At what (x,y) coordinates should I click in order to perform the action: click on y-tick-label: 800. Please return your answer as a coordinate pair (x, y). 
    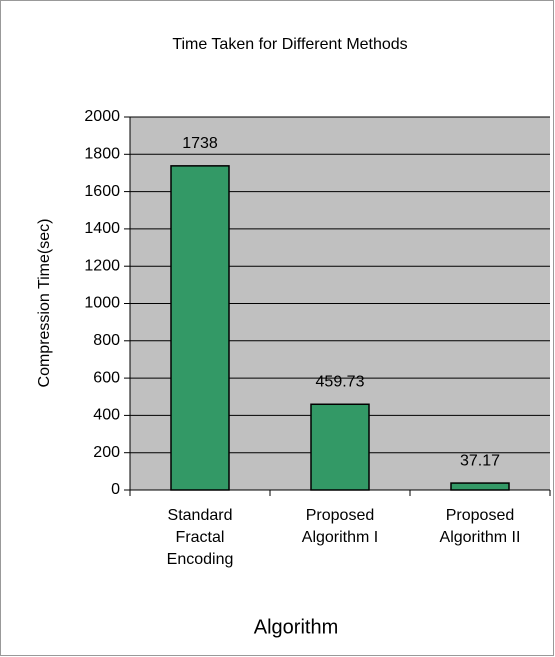
    Looking at the image, I should click on (106, 340).